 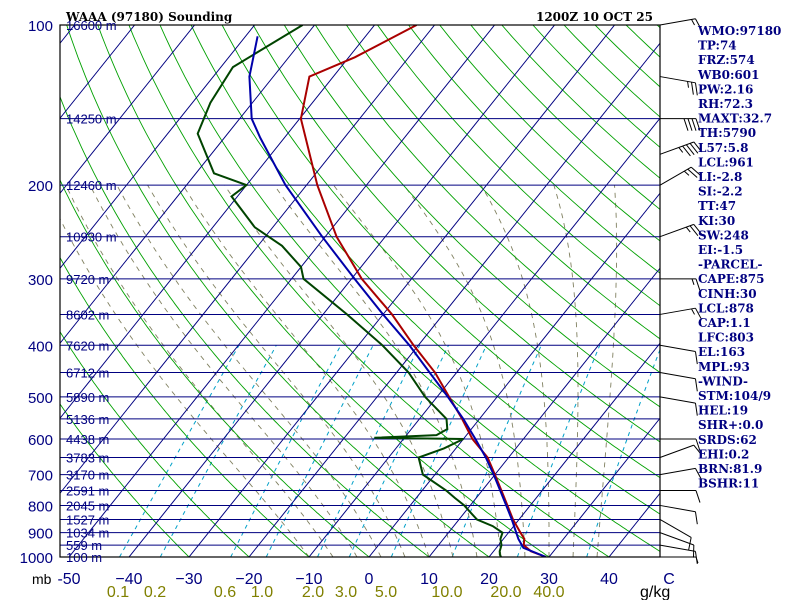 What do you see at coordinates (365, 579) in the screenshot?
I see `temperature-tick-labels: -50 −40 −30 −20 −10 0 10 20 30 40 C` at bounding box center [365, 579].